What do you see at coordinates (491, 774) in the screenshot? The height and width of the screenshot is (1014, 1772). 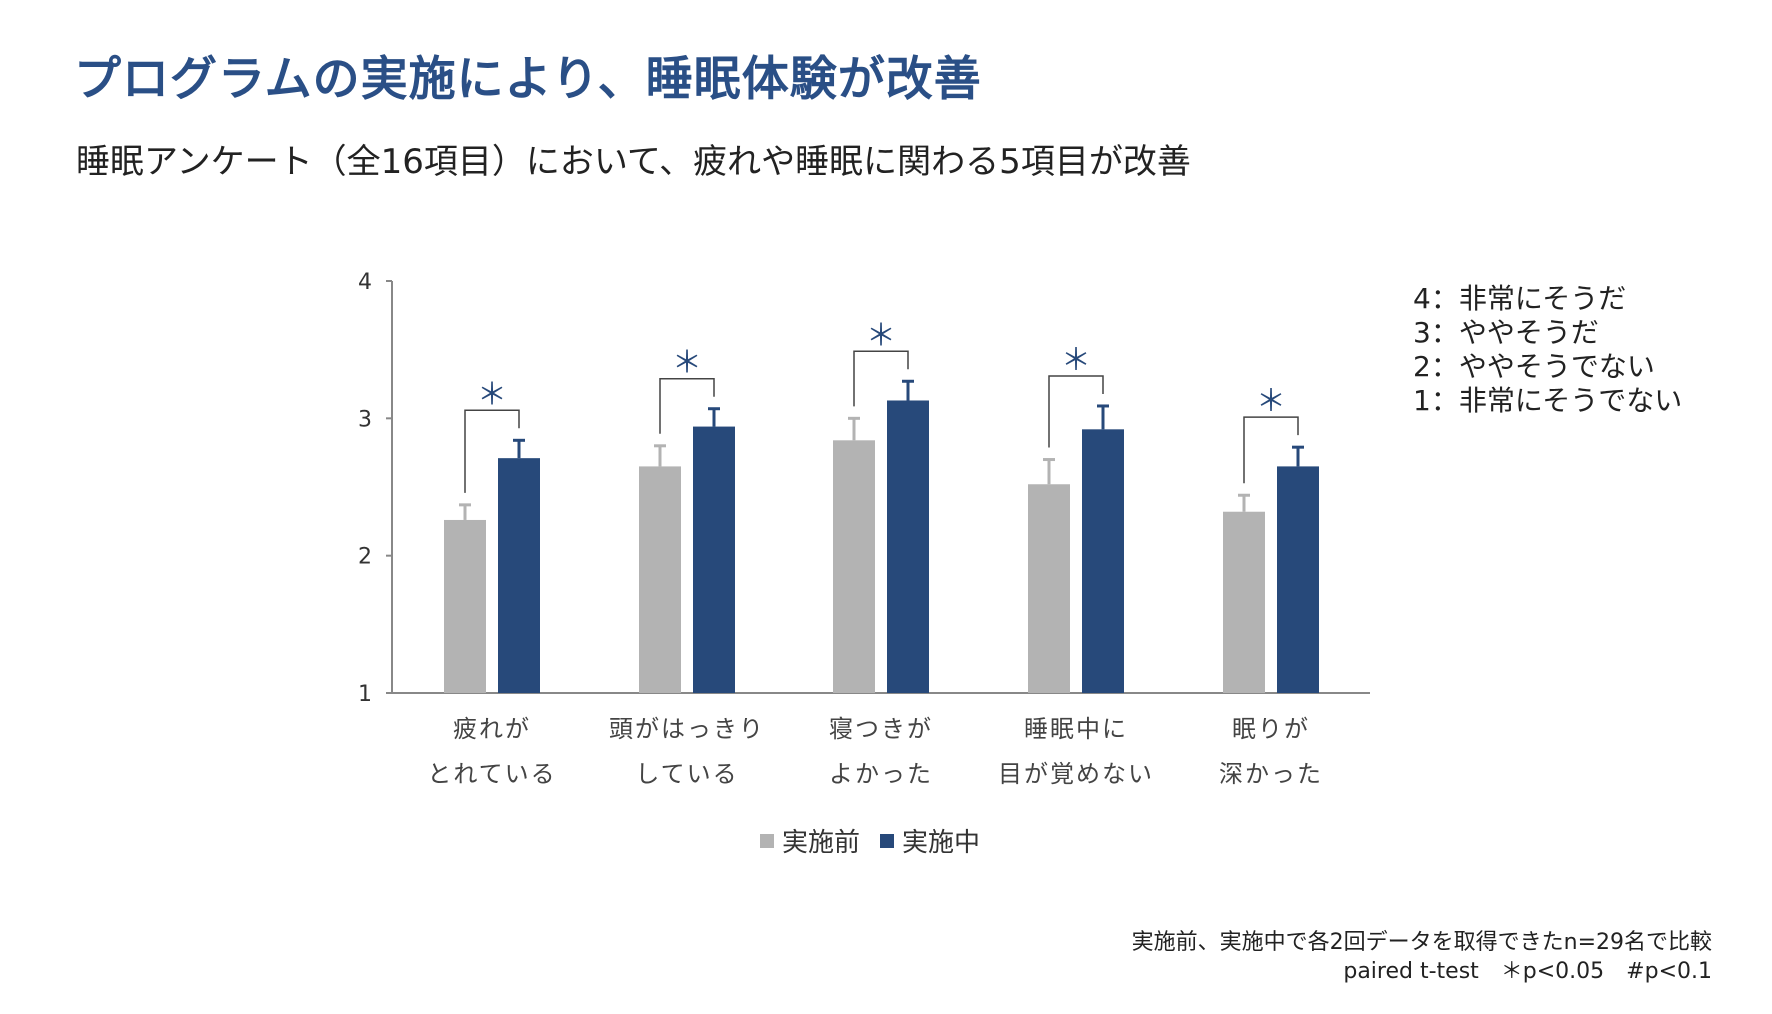 I see `x-tick-label: とれている` at bounding box center [491, 774].